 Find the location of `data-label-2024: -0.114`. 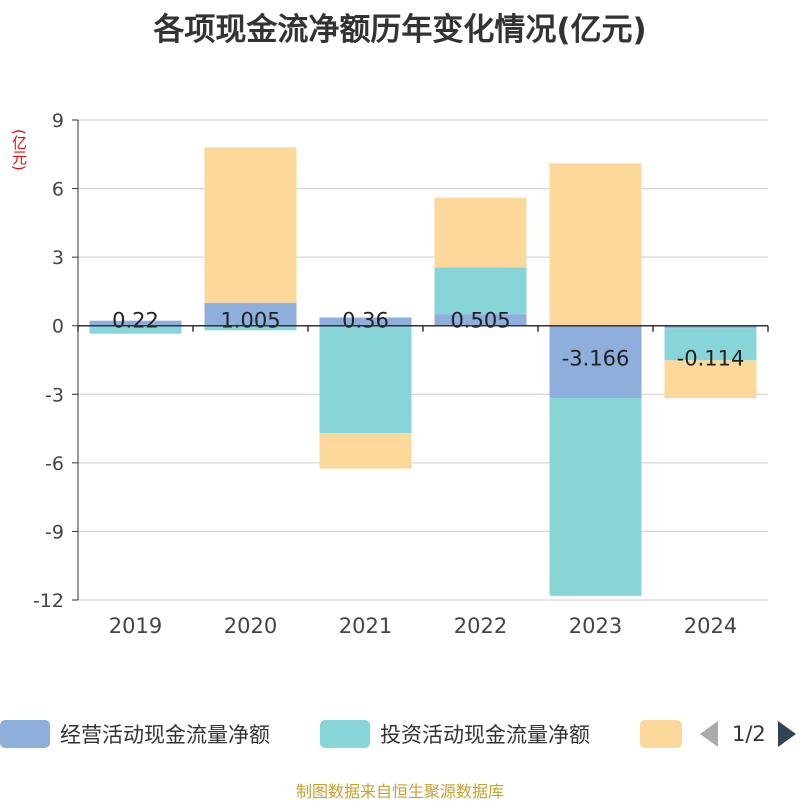

data-label-2024: -0.114 is located at coordinates (711, 359).